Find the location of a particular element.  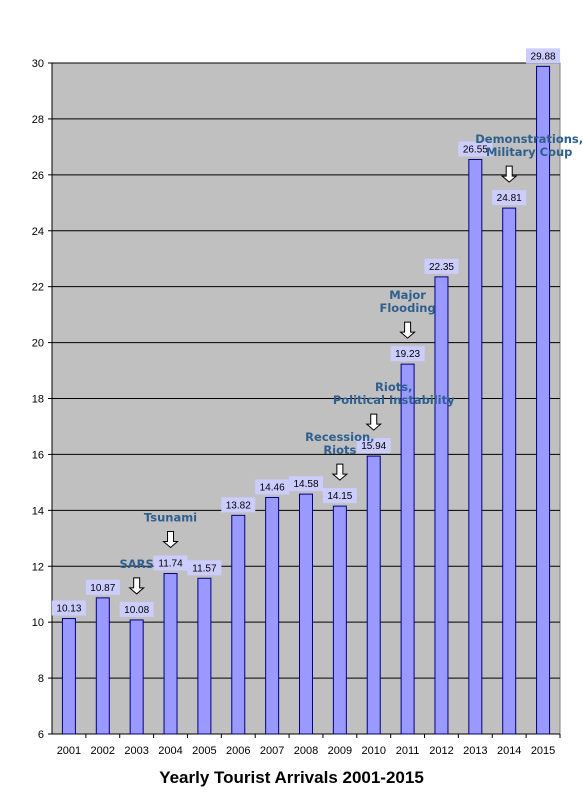

annotation-text: Tsunami is located at coordinates (170, 518).